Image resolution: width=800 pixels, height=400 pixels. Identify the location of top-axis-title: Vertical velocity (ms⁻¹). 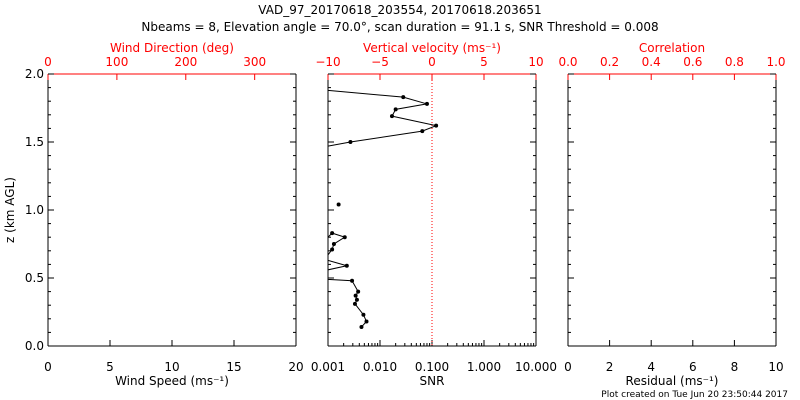
(432, 48).